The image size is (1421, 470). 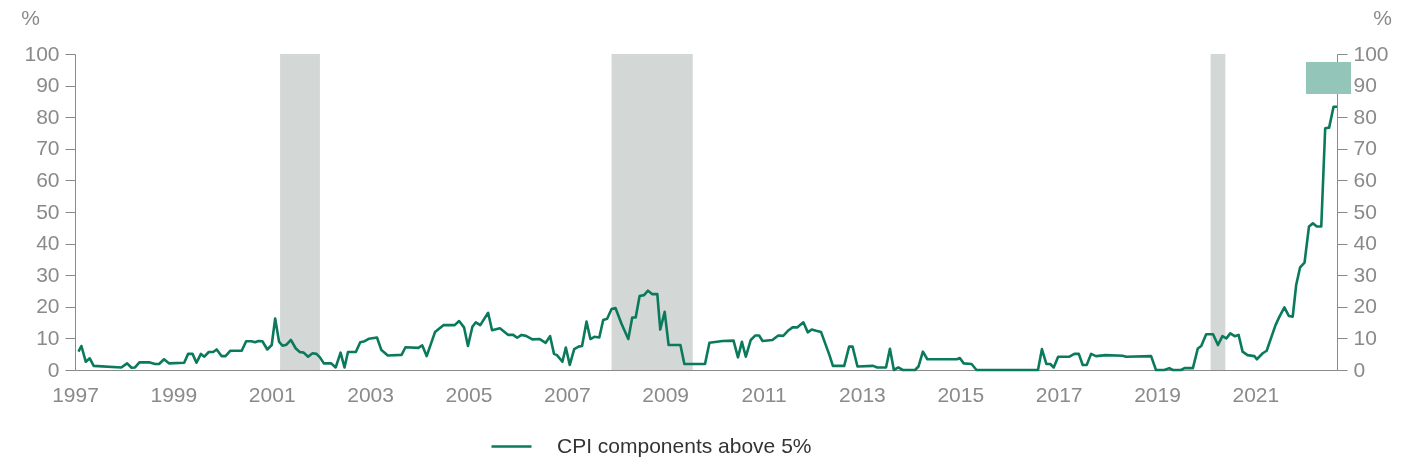 What do you see at coordinates (48, 337) in the screenshot?
I see `y-tick-label: 10` at bounding box center [48, 337].